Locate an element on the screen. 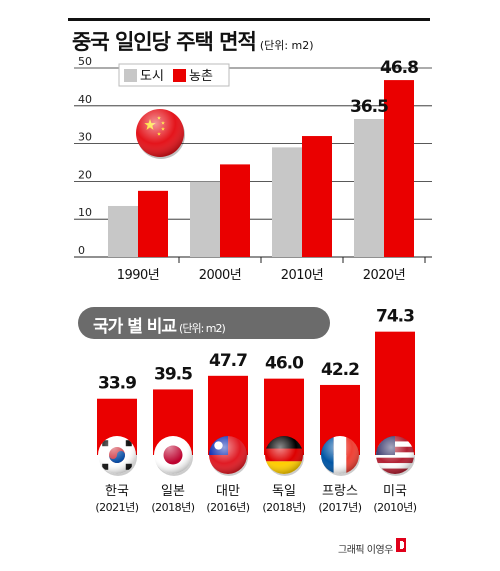  comparison-header-pill is located at coordinates (204, 323).